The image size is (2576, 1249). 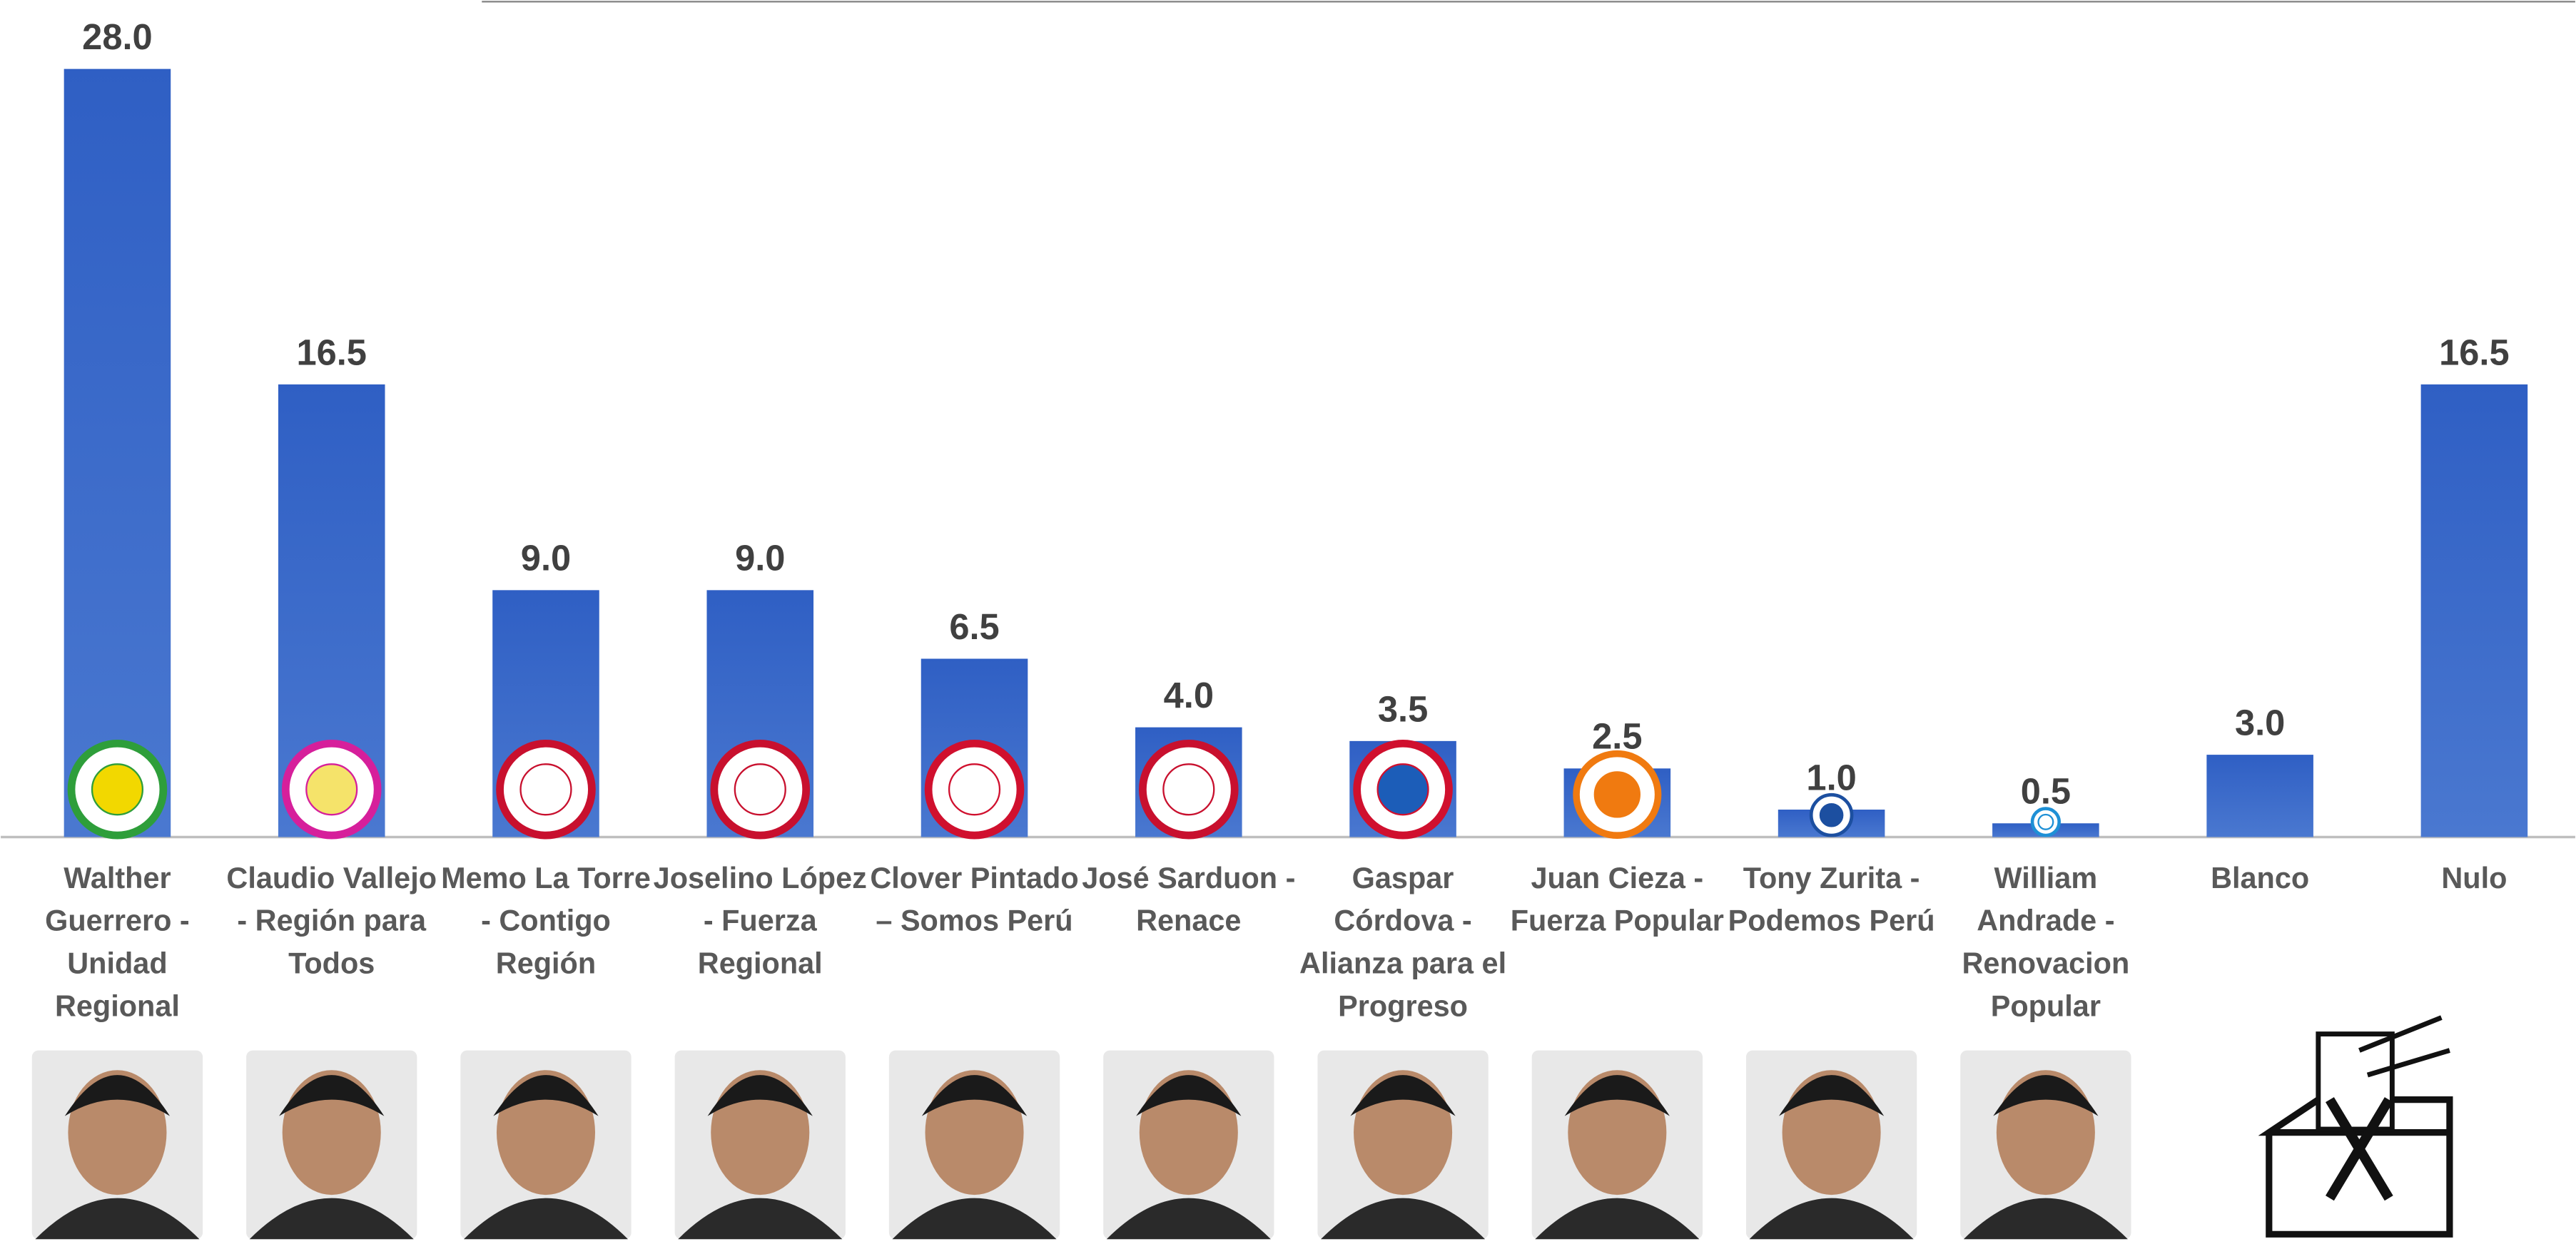 I want to click on category-label-box: Walther Guerrero - Unidad Regional, so click(x=118, y=942).